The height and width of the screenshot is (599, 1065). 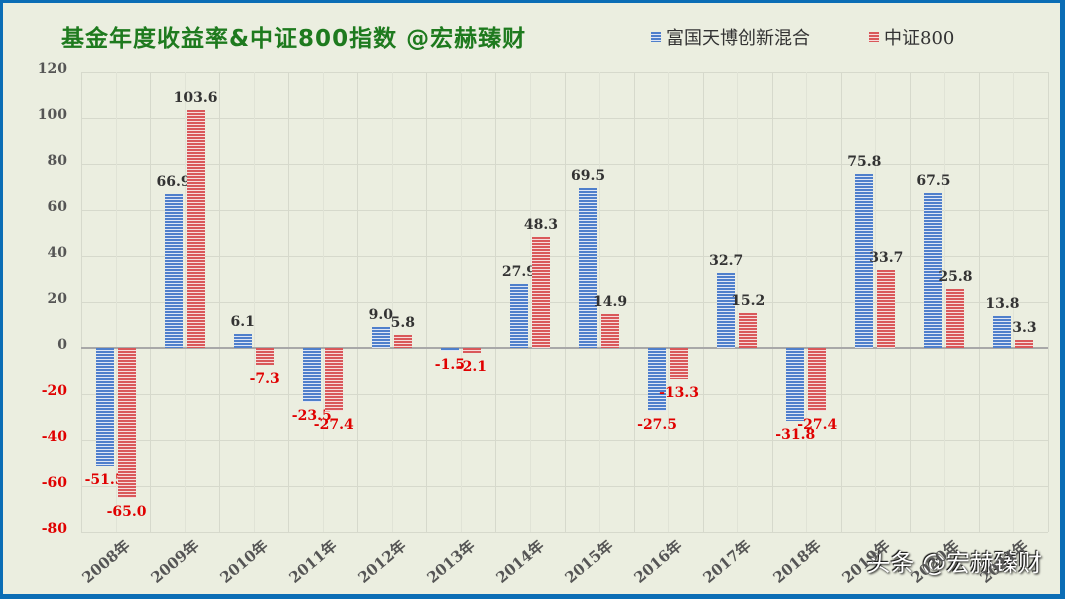 What do you see at coordinates (679, 392) in the screenshot?
I see `index-data-label: -13.3` at bounding box center [679, 392].